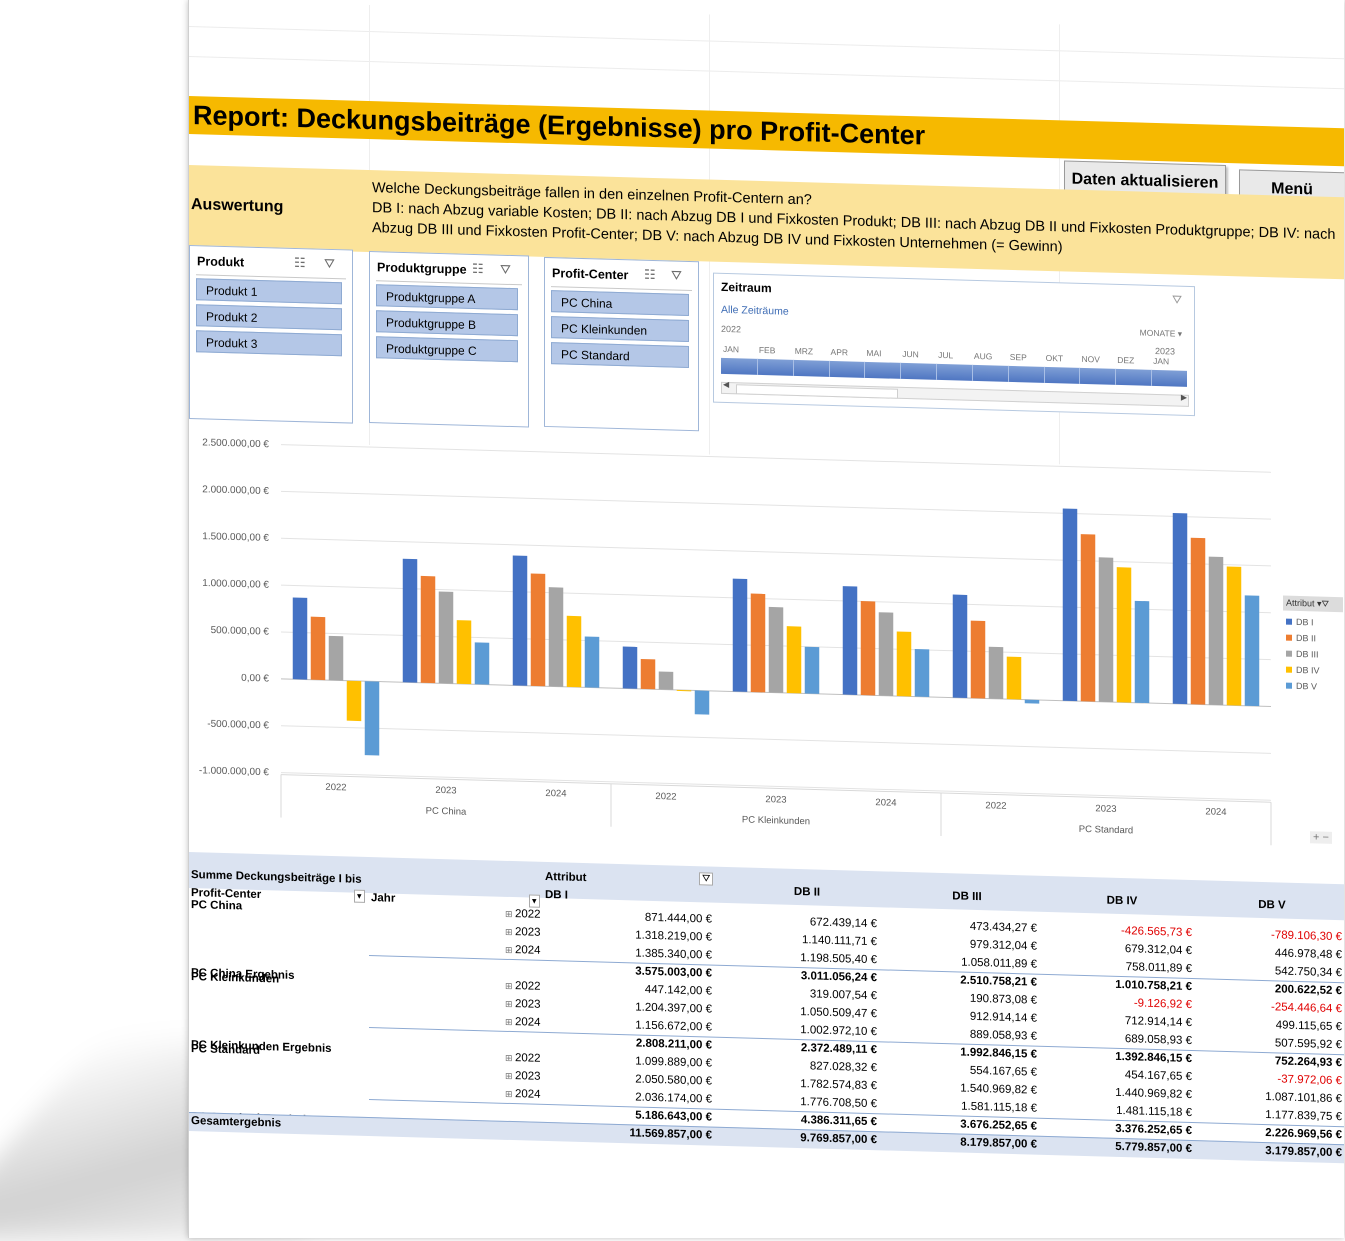  Describe the element at coordinates (556, 895) in the screenshot. I see `pivot-measure-header: DB I` at that location.